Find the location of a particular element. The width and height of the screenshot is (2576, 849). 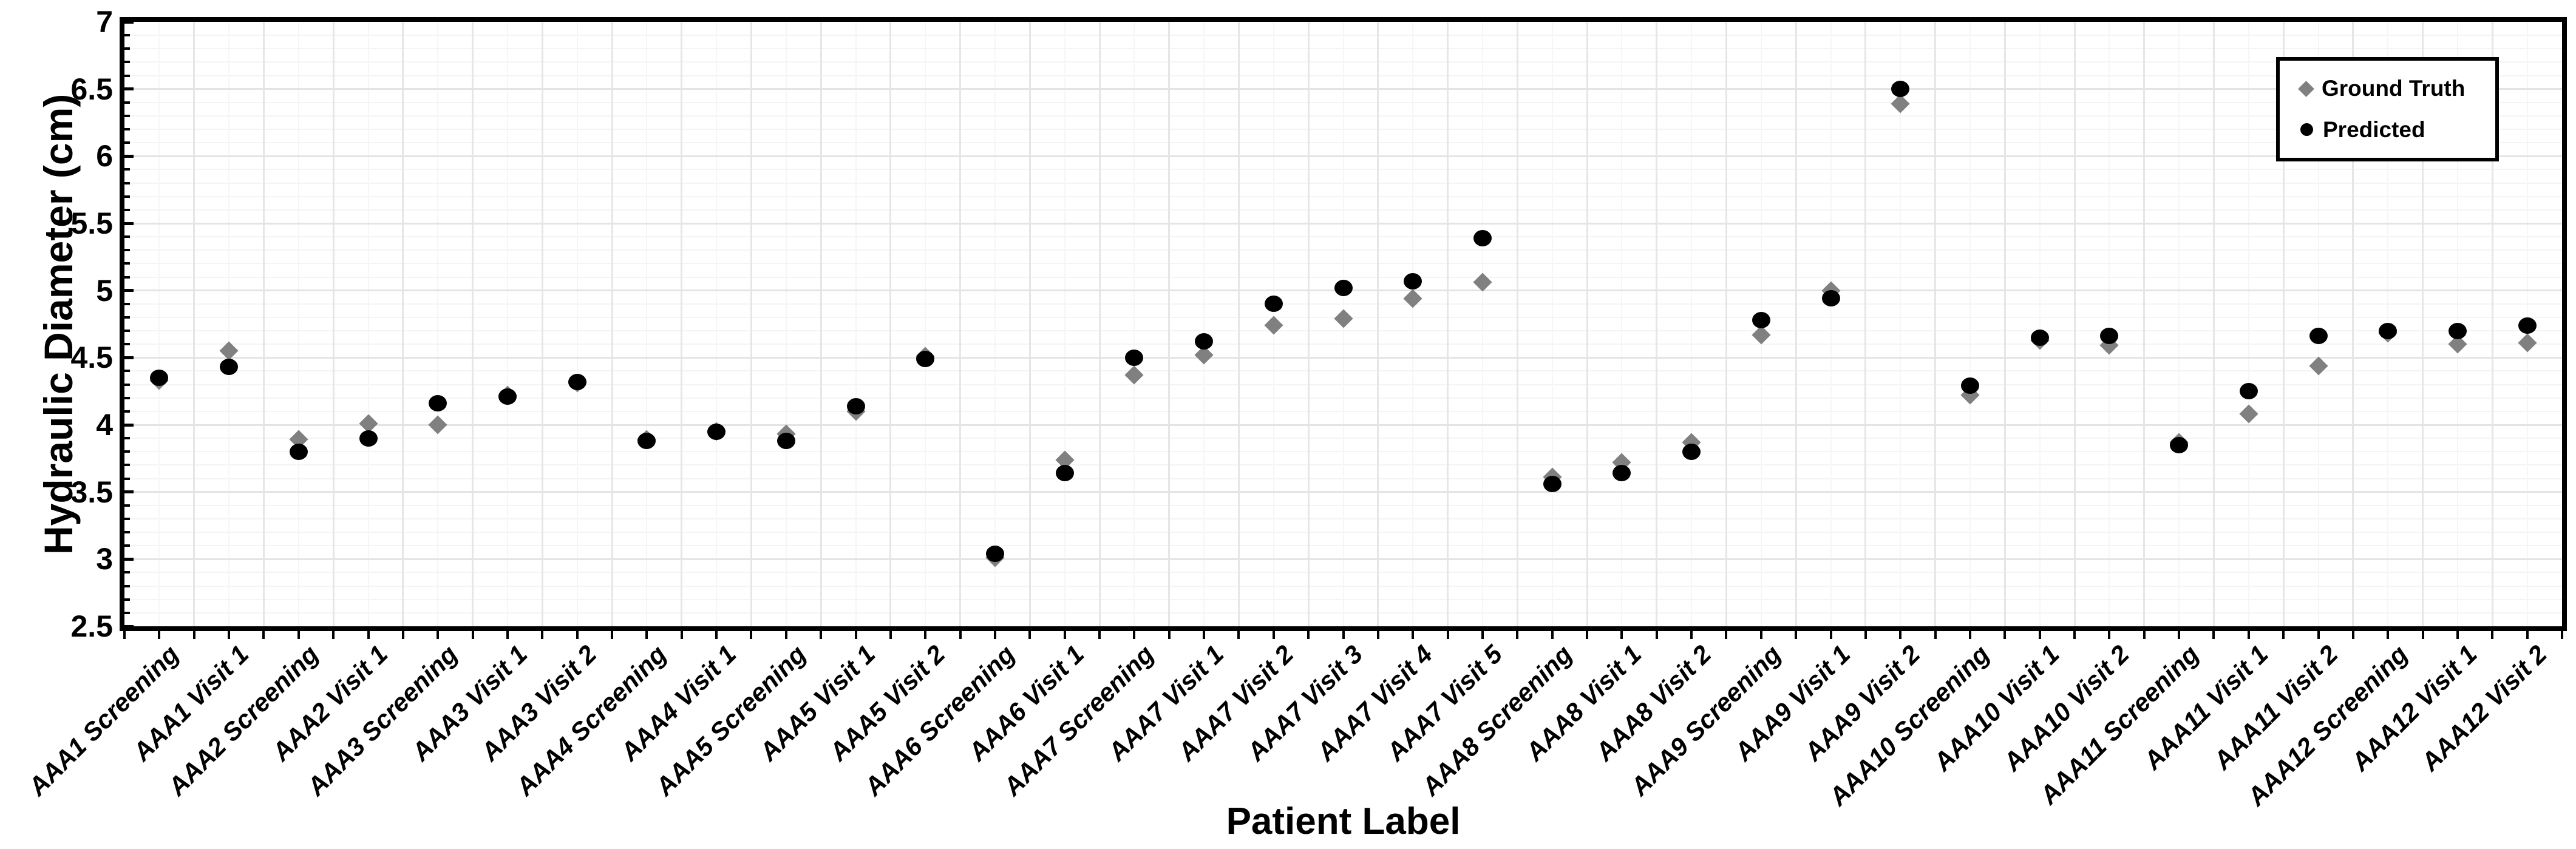

legend-item-predicted: Predicted is located at coordinates (2397, 130).